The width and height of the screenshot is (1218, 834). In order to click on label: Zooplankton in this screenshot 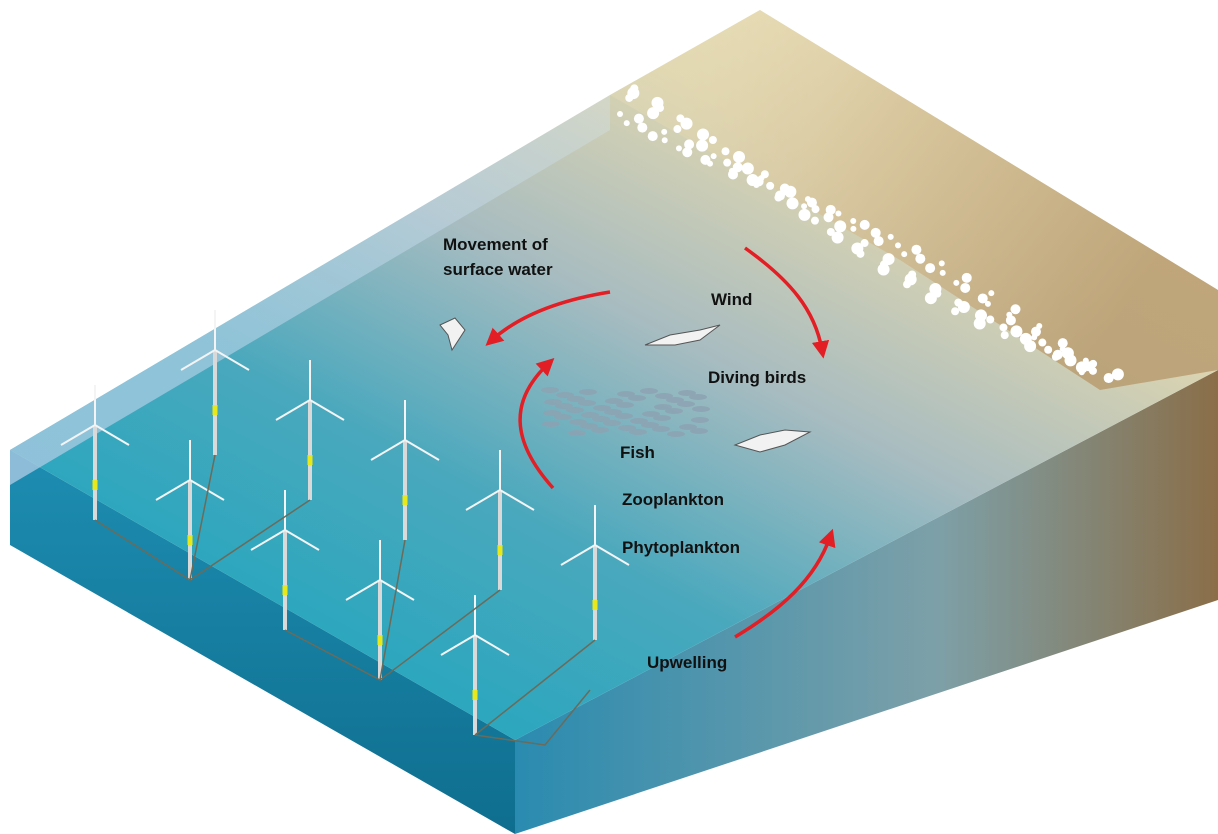, I will do `click(673, 499)`.